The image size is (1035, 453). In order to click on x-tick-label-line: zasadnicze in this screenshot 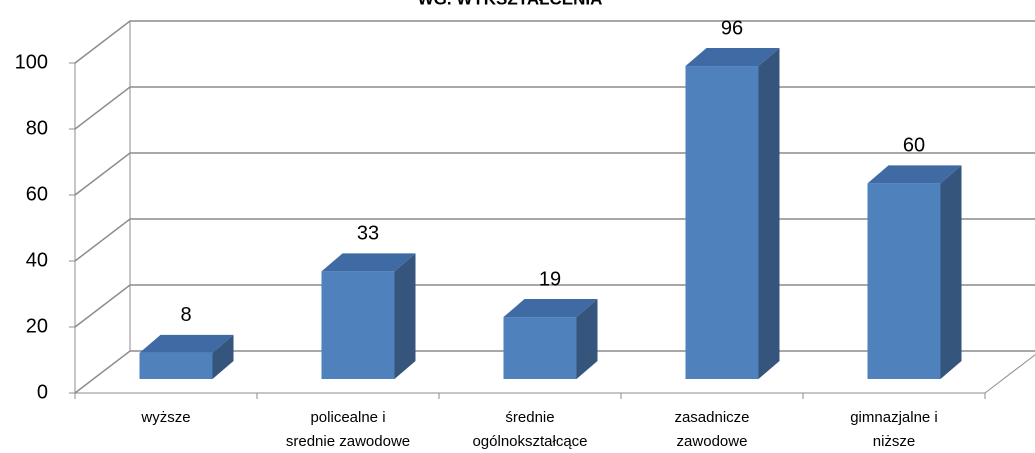, I will do `click(711, 417)`.